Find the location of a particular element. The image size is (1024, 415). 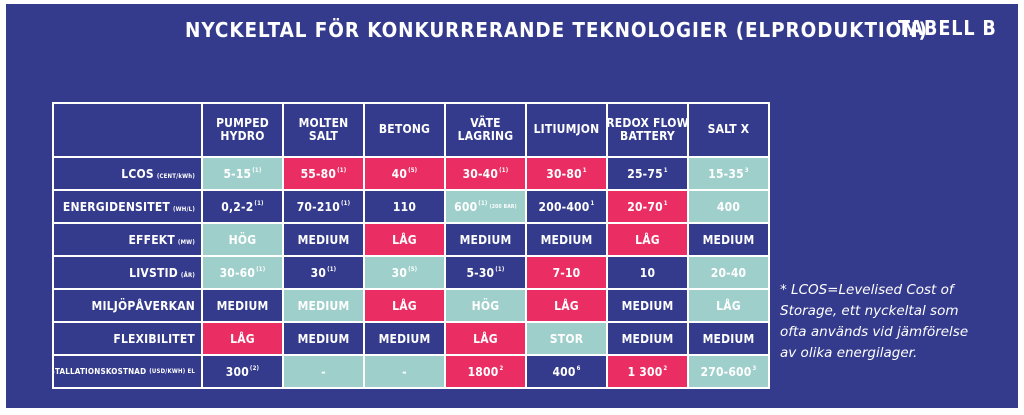

table-cell: 1800 2 is located at coordinates (485, 371).